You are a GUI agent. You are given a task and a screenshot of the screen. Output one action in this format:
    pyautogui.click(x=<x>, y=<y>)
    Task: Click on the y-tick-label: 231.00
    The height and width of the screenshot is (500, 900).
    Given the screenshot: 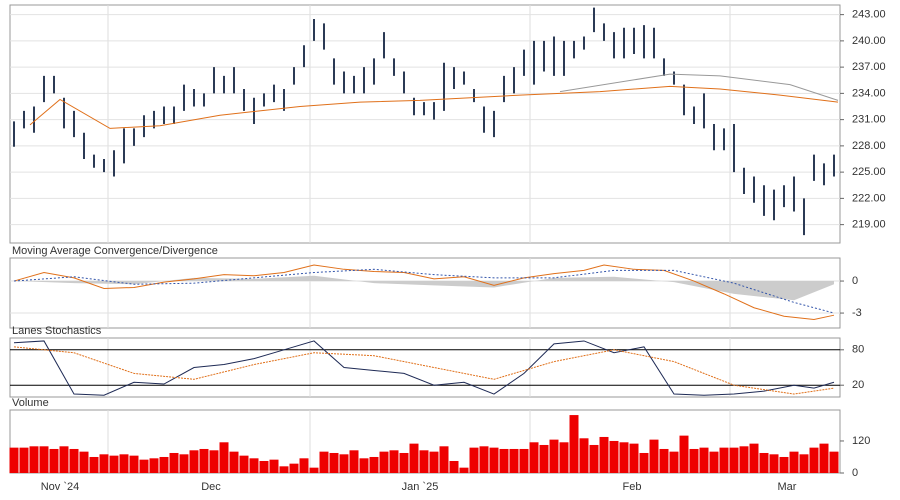 What is the action you would take?
    pyautogui.click(x=869, y=120)
    